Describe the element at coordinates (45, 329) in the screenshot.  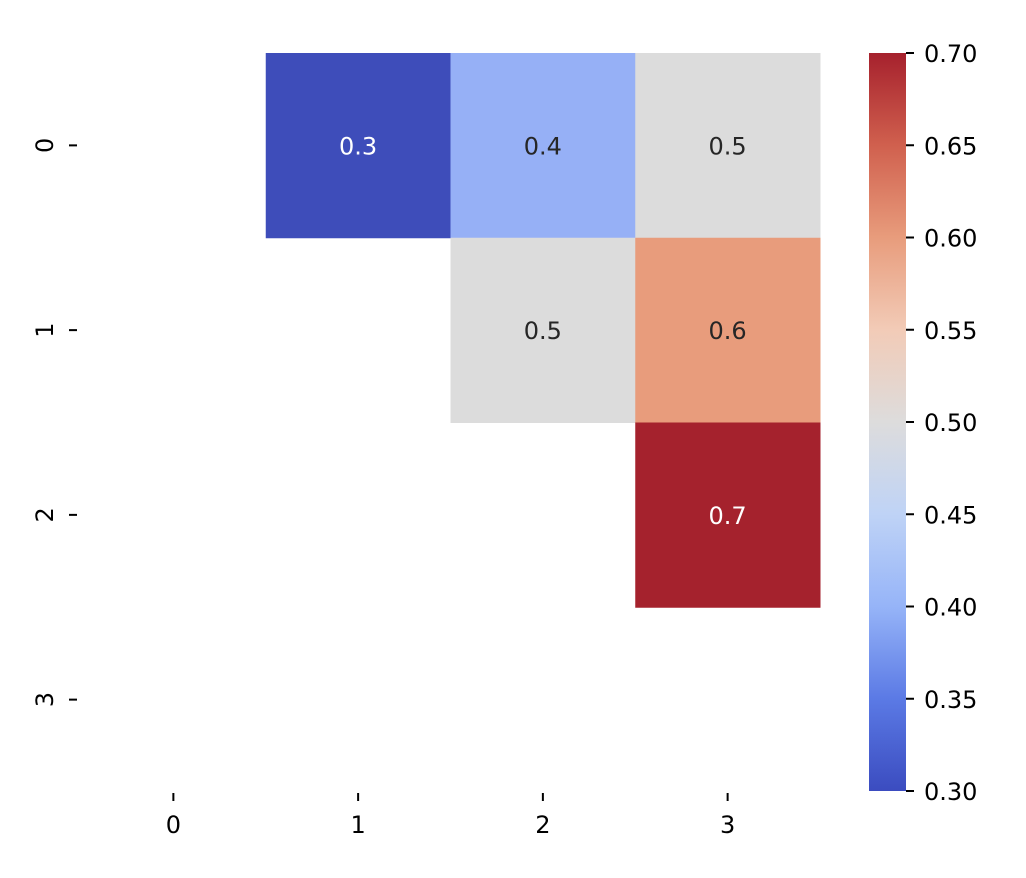
I see `y-tick-label-1: 1` at that location.